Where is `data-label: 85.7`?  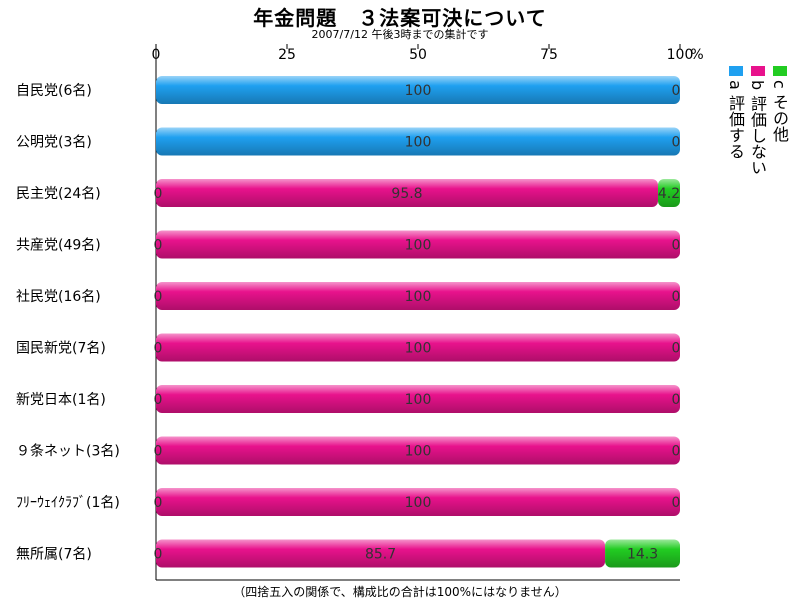 data-label: 85.7 is located at coordinates (380, 555).